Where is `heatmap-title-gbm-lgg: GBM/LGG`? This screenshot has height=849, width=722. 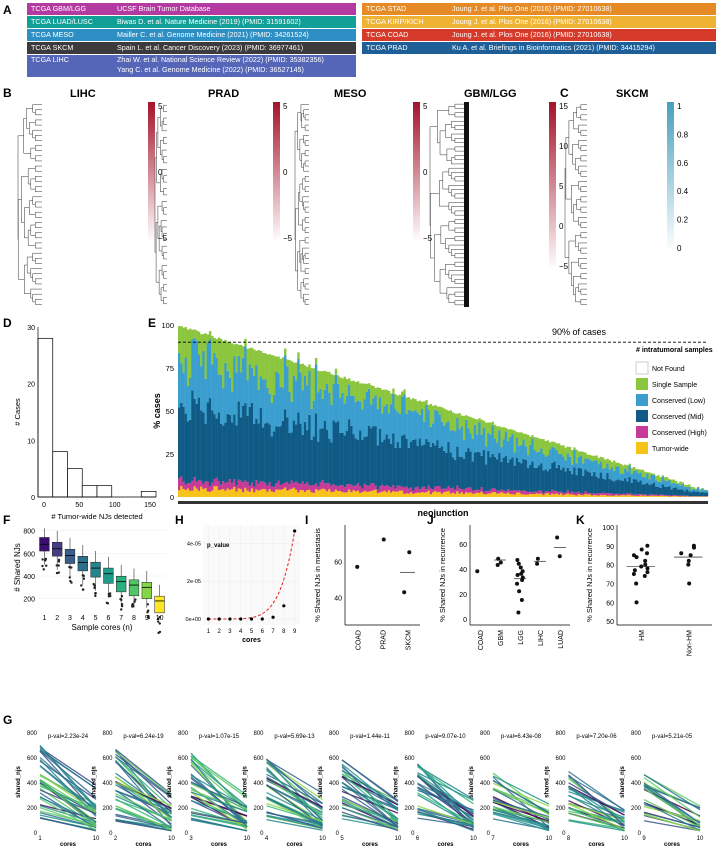
heatmap-title-gbm-lgg: GBM/LGG is located at coordinates (490, 94).